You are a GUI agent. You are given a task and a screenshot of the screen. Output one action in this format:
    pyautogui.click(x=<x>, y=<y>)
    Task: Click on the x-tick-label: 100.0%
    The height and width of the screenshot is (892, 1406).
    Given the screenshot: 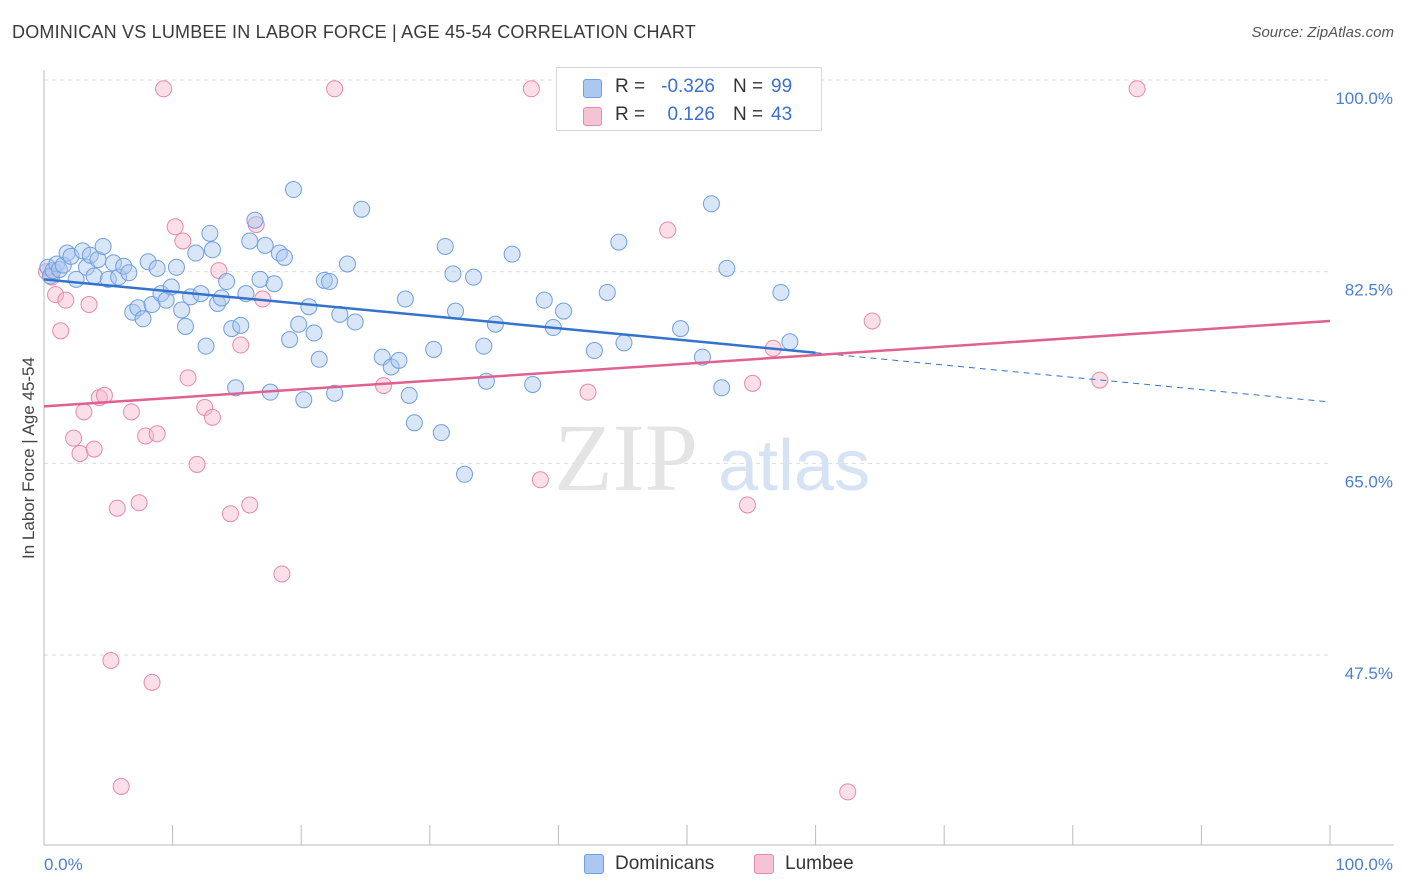 What is the action you would take?
    pyautogui.click(x=1364, y=864)
    